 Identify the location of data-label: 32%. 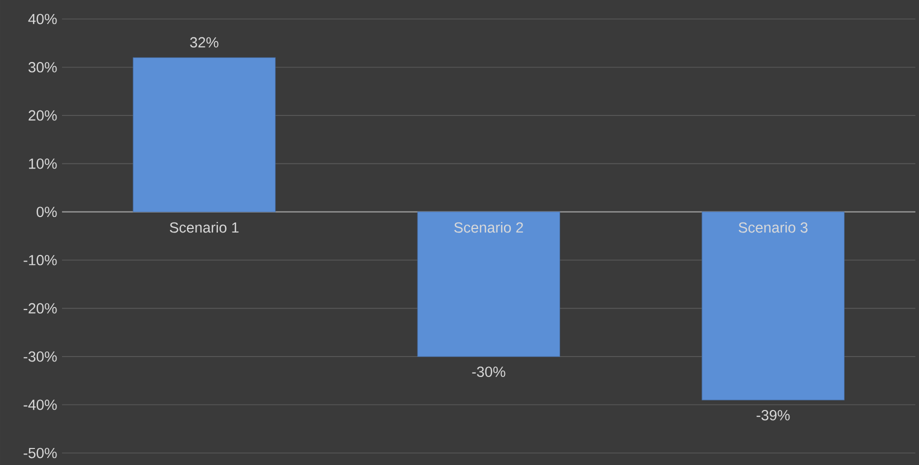
(204, 42).